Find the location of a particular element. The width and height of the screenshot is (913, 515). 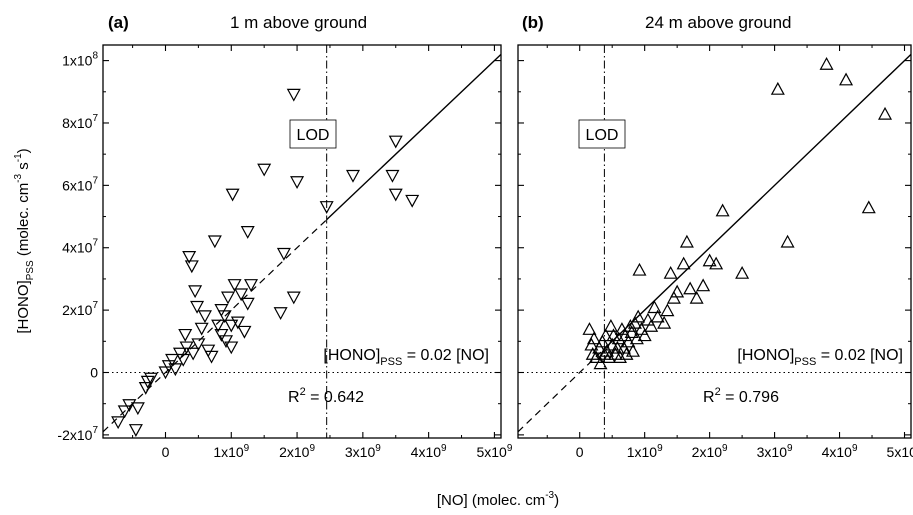

panel-a-y-tick-label: 1x10⁸ is located at coordinates (80, 60).